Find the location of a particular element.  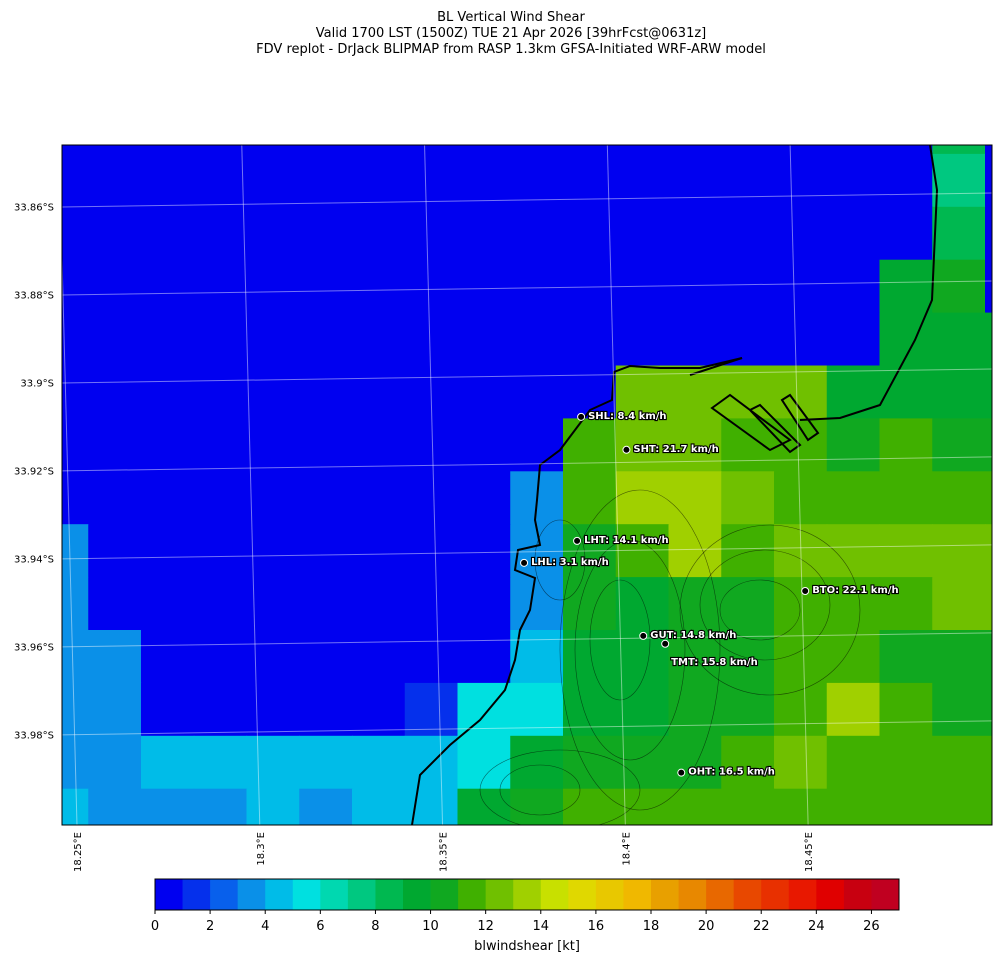

x-tick-label: 18.4°E is located at coordinates (626, 849).